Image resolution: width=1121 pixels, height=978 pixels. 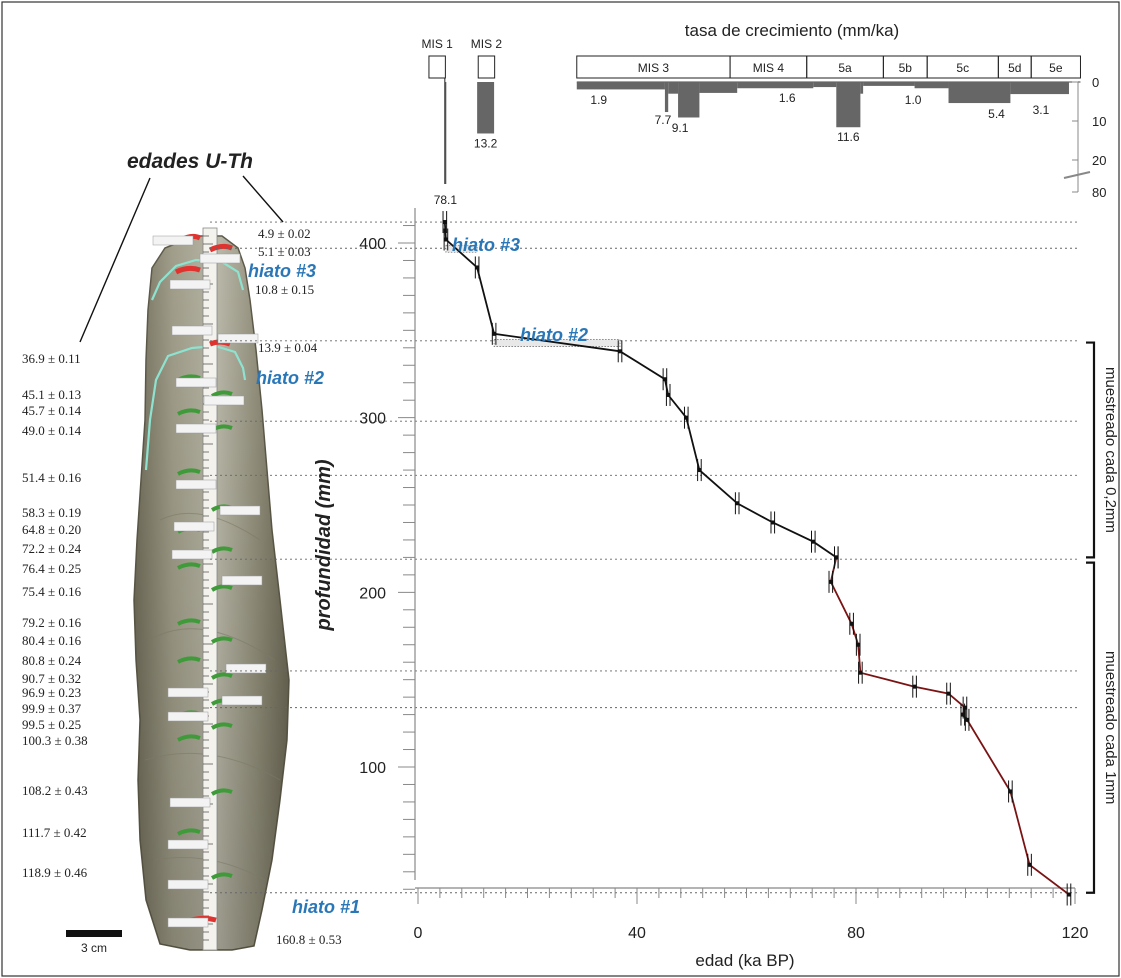 I want to click on growth-rate-value: 13.2, so click(x=486, y=143).